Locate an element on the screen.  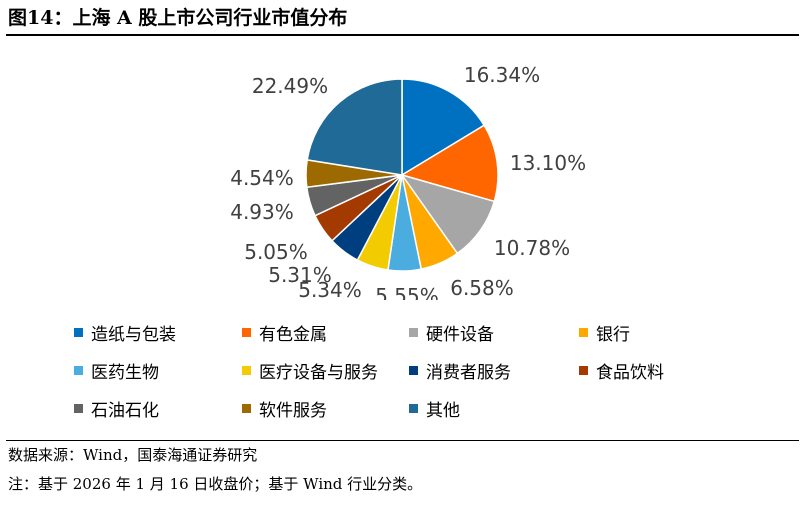
source-note: 数据来源：Wind，国泰海通证券研究 is located at coordinates (133, 455).